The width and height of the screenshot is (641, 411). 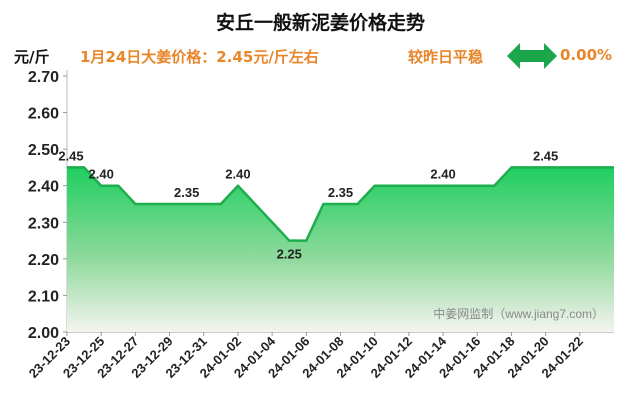 I want to click on y-tick-label: 2.40, so click(x=43, y=187).